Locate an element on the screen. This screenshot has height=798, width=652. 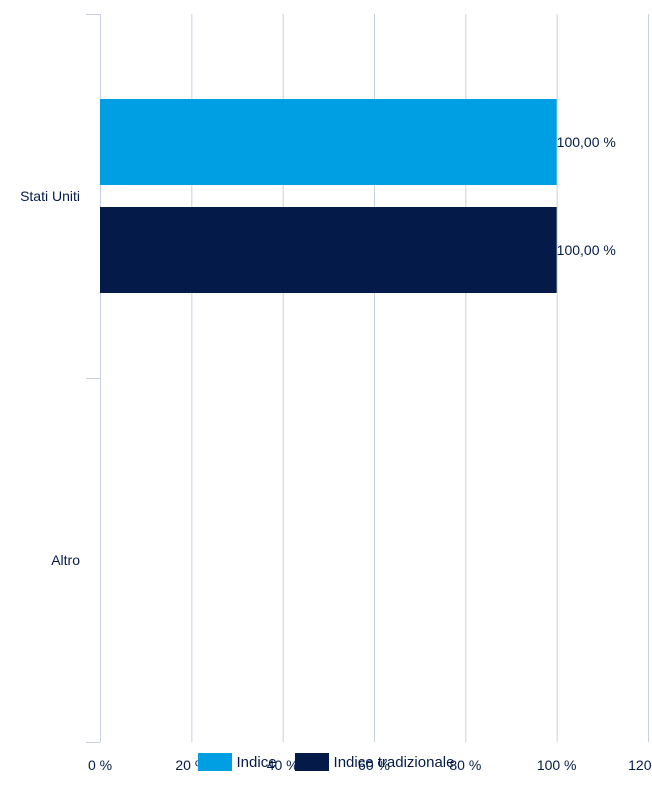
x-tick-label: 40 % is located at coordinates (283, 765).